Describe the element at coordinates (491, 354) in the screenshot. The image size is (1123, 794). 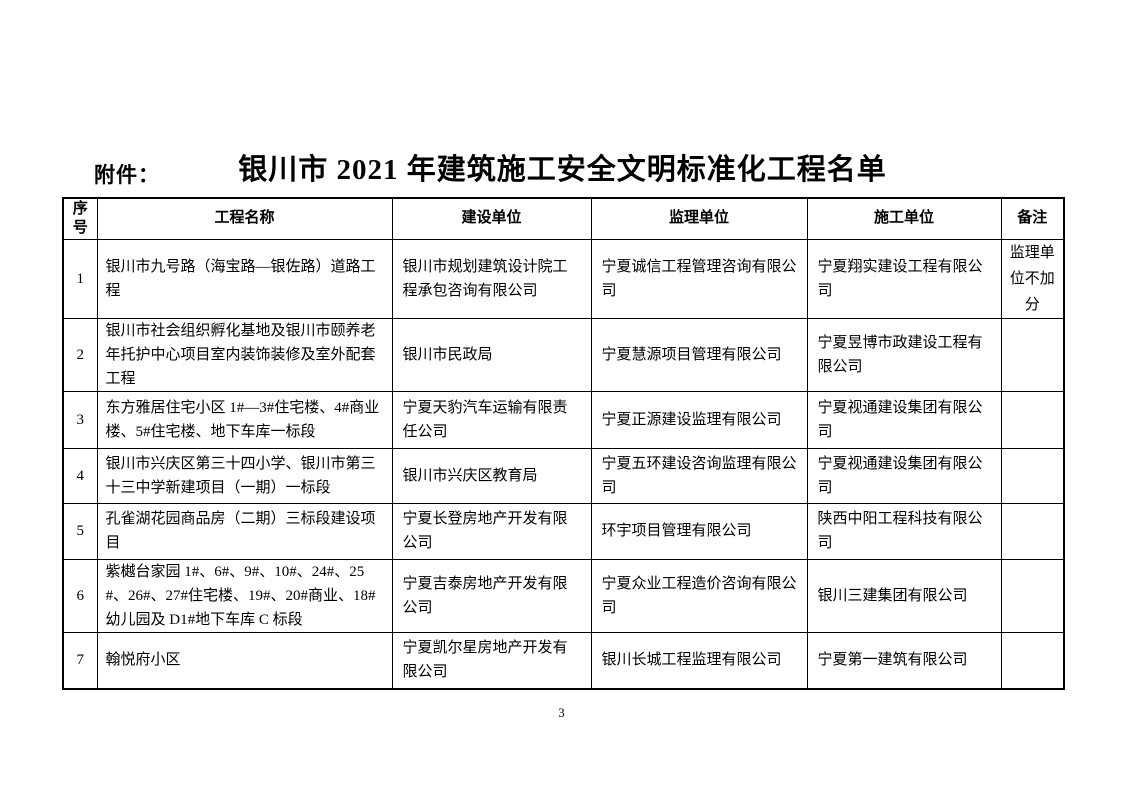
I see `cell-construction-unit: 银川市民政局` at that location.